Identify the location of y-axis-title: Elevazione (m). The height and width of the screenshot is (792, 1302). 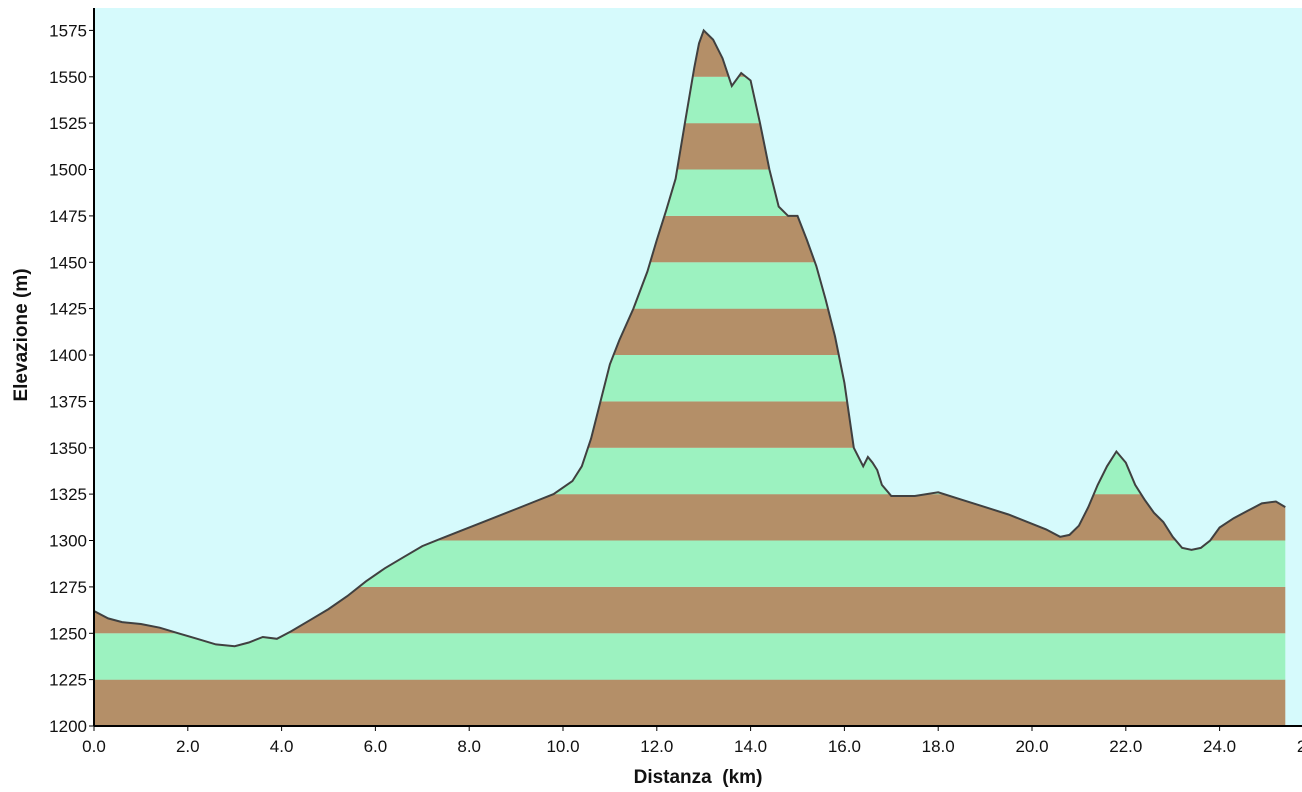
(21, 334).